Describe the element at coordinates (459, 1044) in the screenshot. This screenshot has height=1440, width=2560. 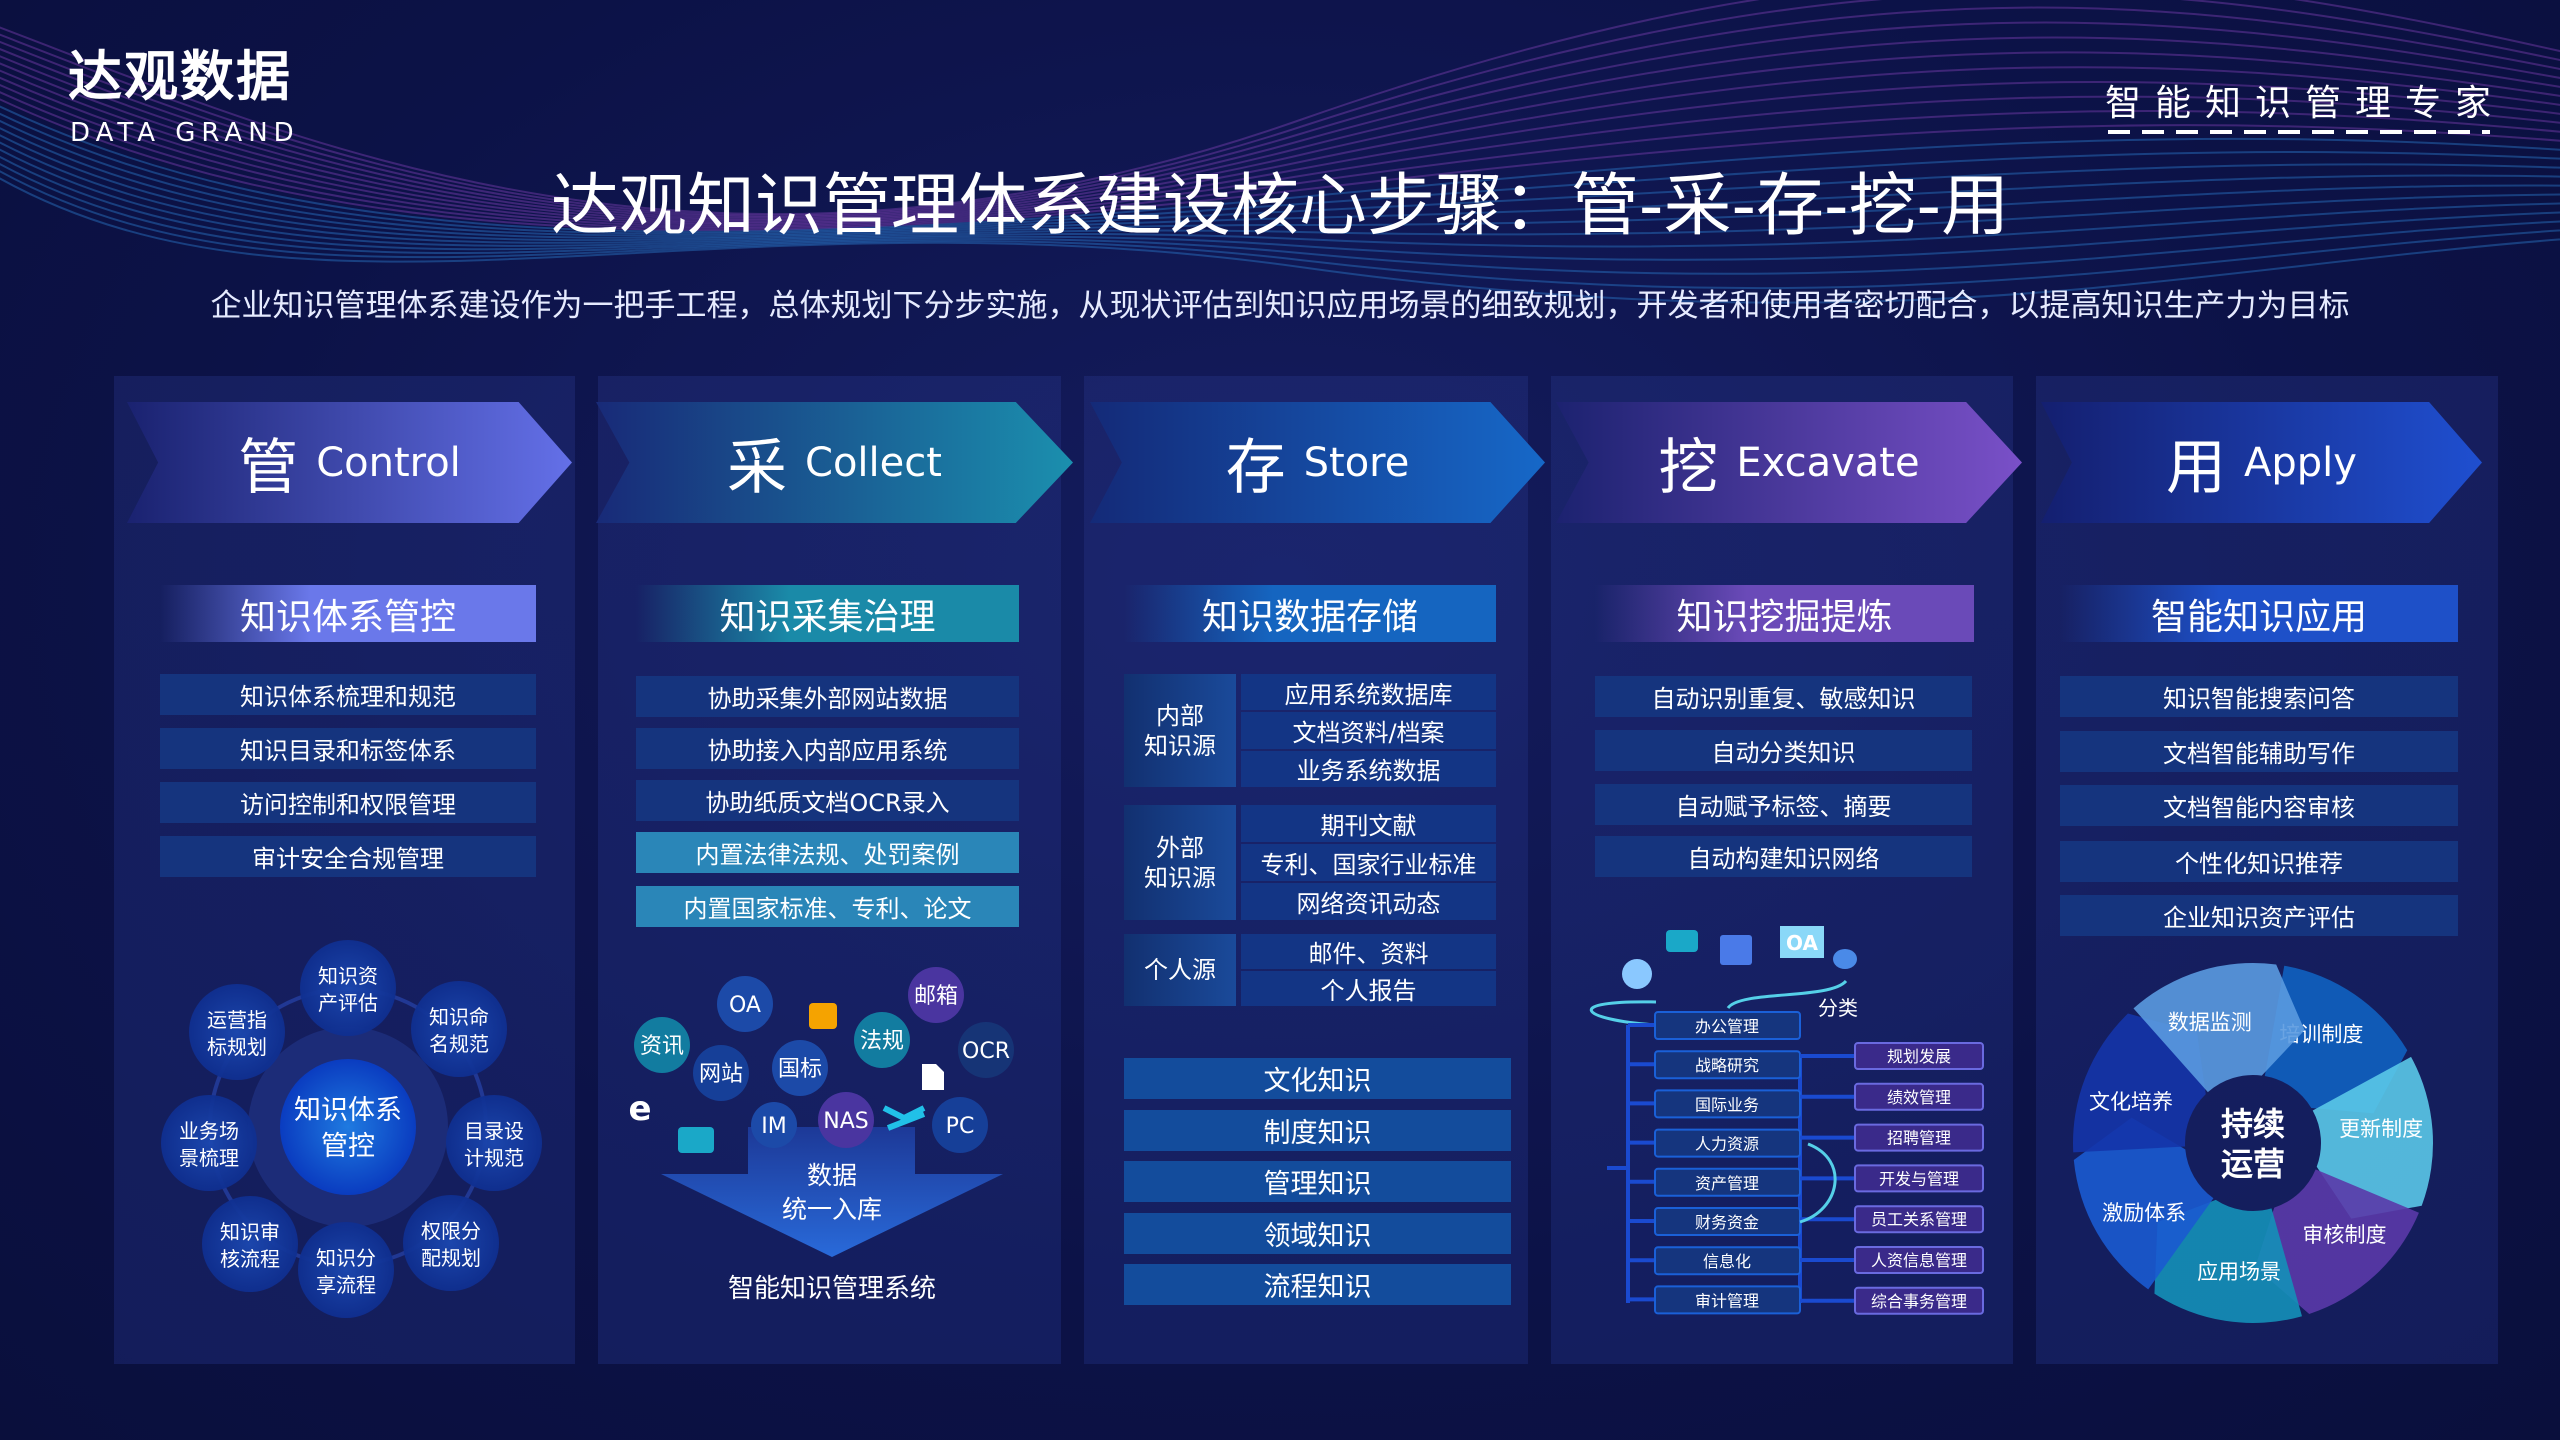
I see `node-label: 名规范` at that location.